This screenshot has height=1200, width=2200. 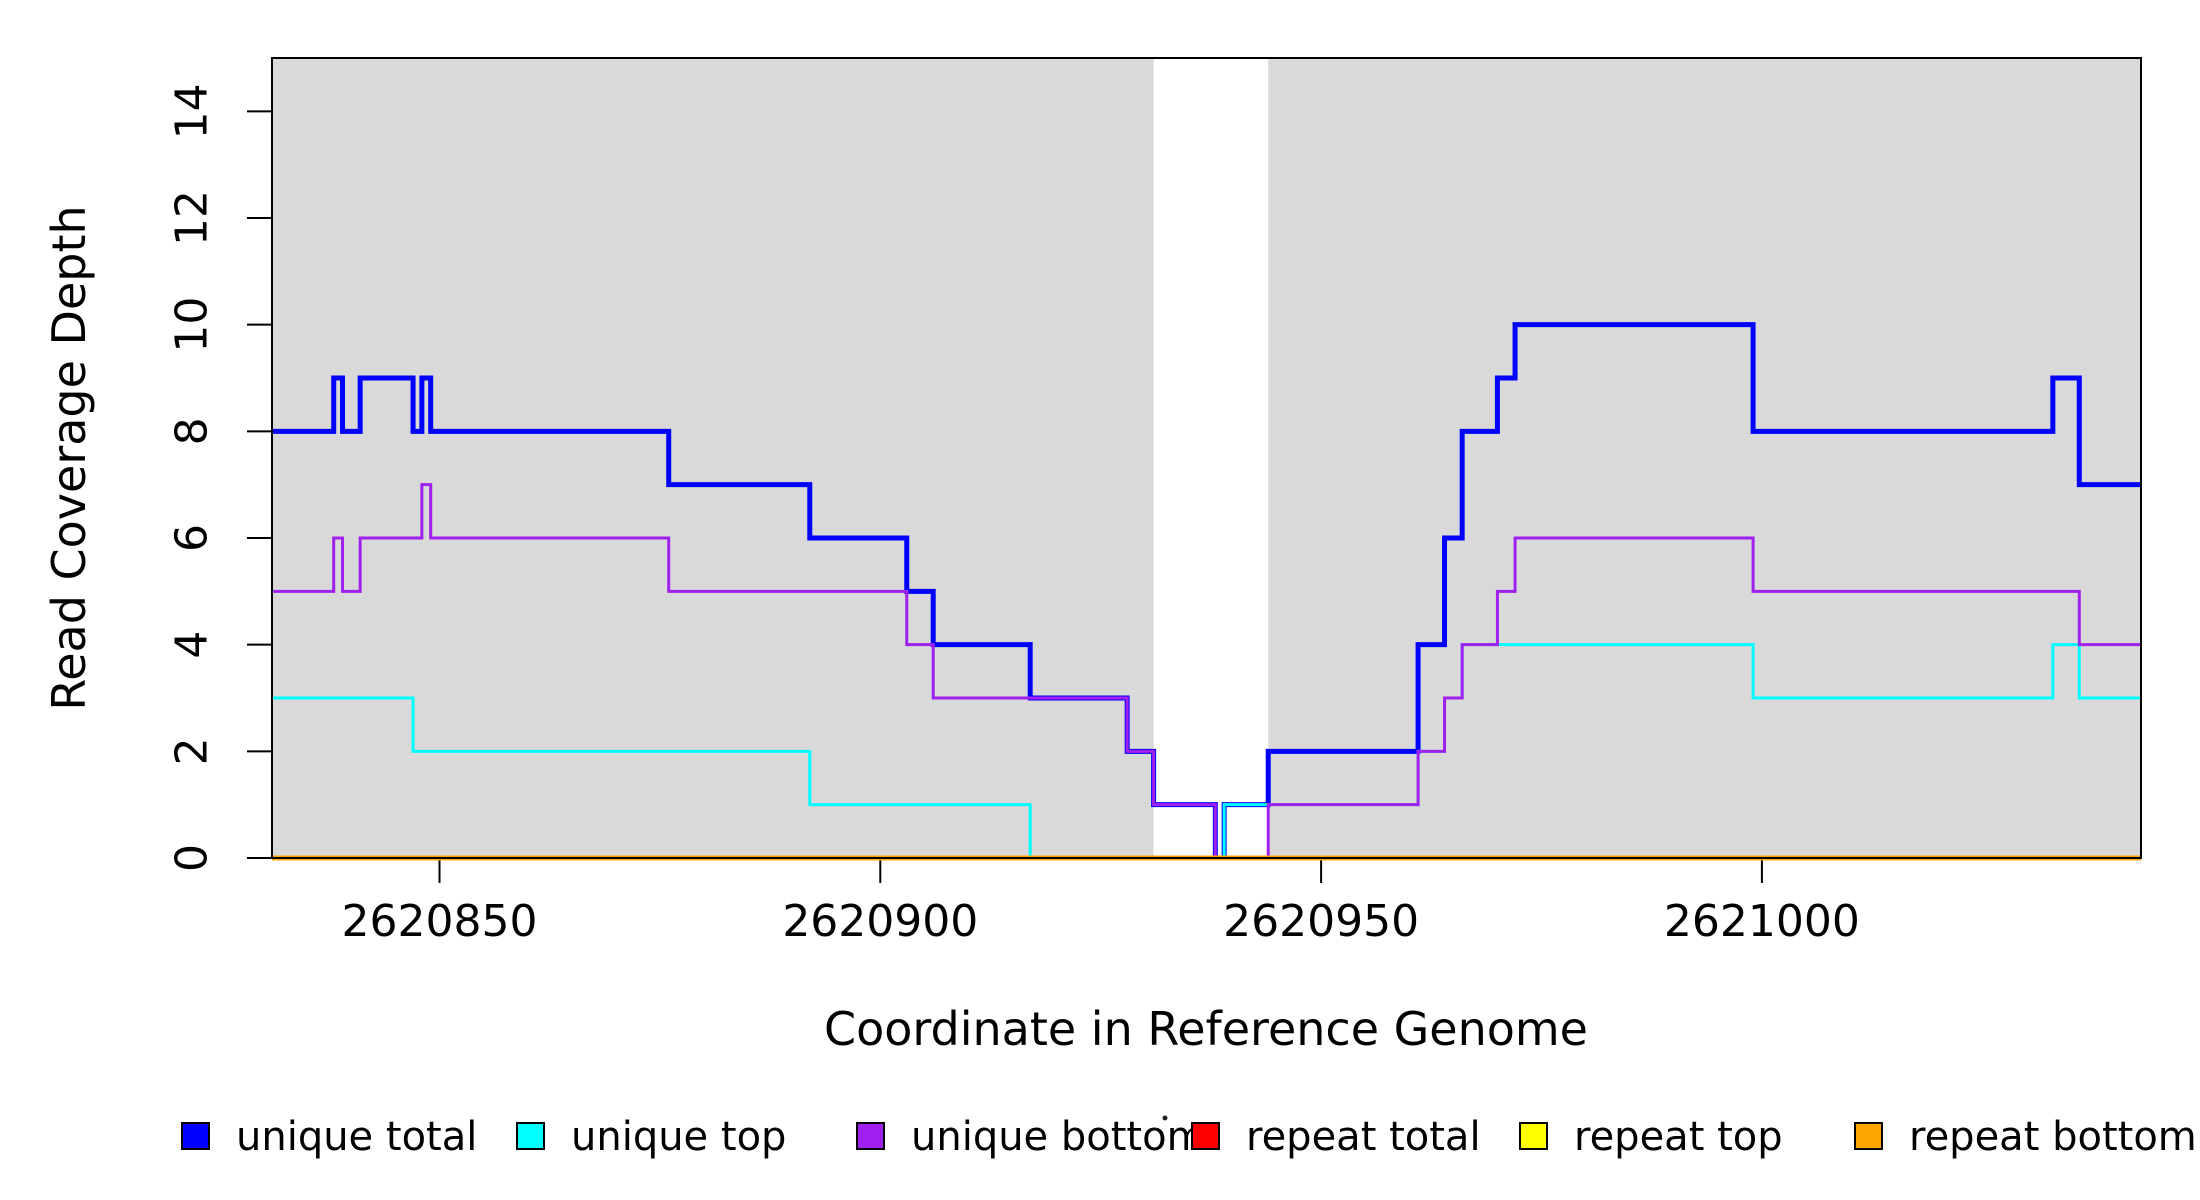 What do you see at coordinates (530, 1136) in the screenshot?
I see `legend-swatch-unique-top` at bounding box center [530, 1136].